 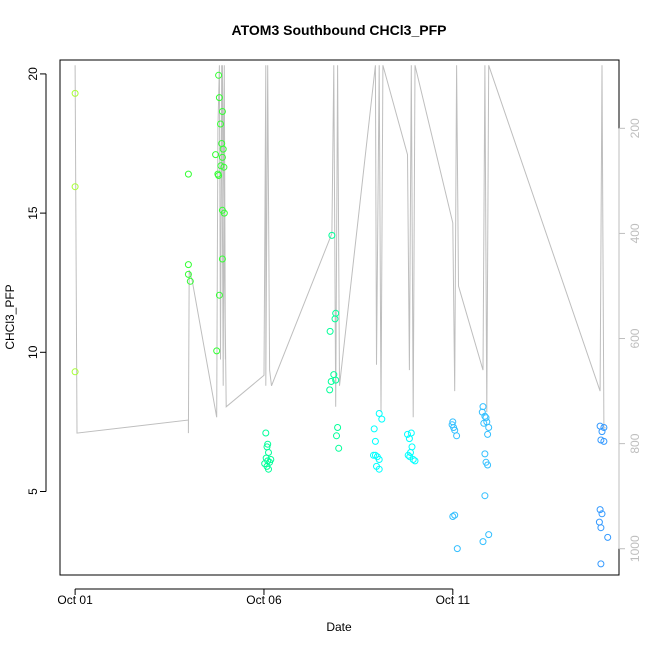 What do you see at coordinates (33, 491) in the screenshot?
I see `y-tick-label: 5` at bounding box center [33, 491].